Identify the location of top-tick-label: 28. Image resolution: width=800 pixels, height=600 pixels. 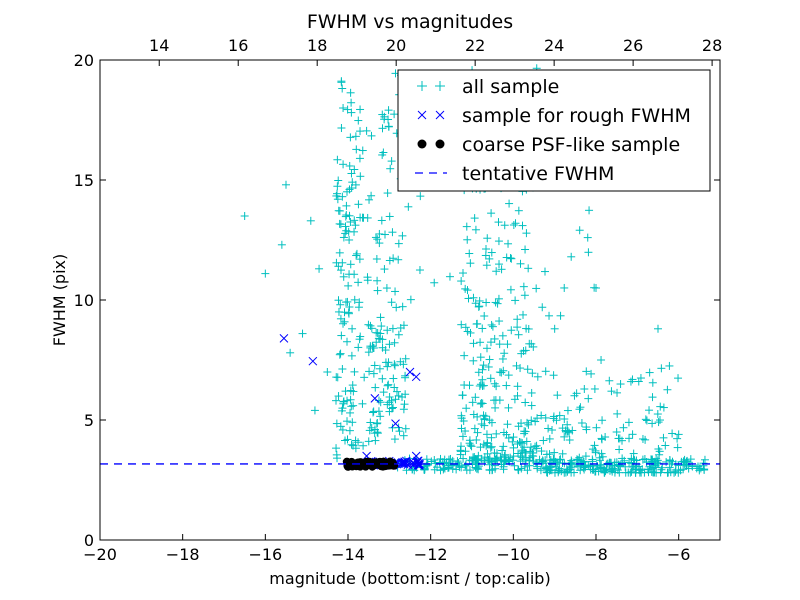
(712, 45).